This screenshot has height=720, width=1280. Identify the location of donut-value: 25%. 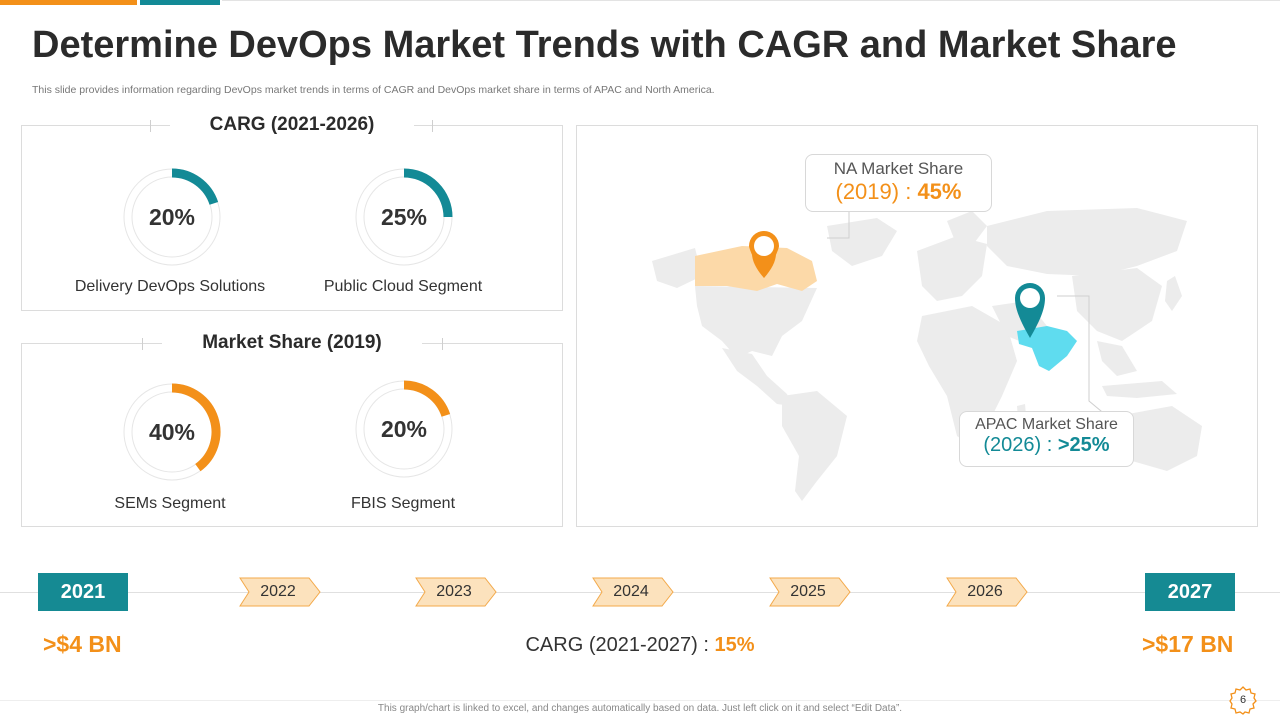
(404, 217).